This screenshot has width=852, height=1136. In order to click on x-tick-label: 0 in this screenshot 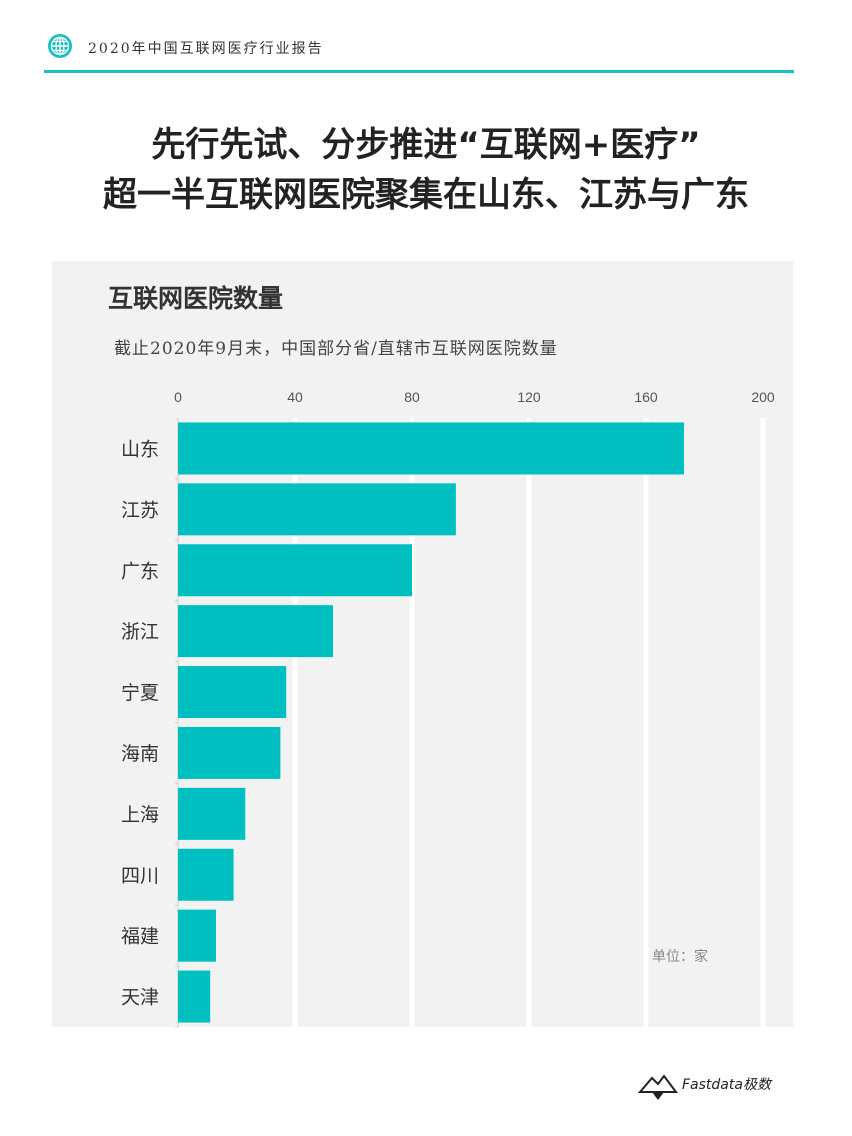, I will do `click(178, 397)`.